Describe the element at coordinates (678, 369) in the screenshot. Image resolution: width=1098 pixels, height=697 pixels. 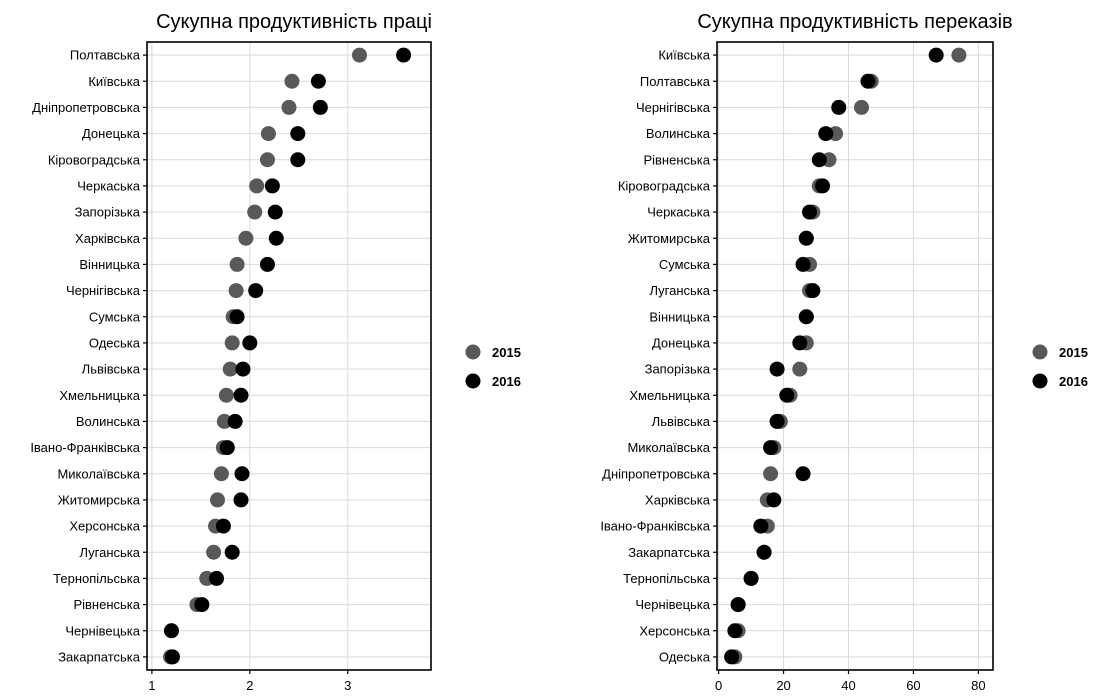
I see `y-tick-label: Запорізька` at that location.